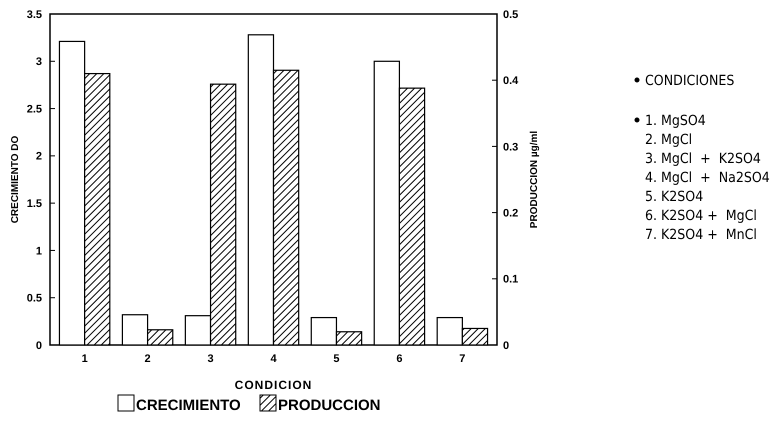 Image resolution: width=777 pixels, height=428 pixels. What do you see at coordinates (703, 159) in the screenshot?
I see `text: 3. MgCl + K2SO4` at bounding box center [703, 159].